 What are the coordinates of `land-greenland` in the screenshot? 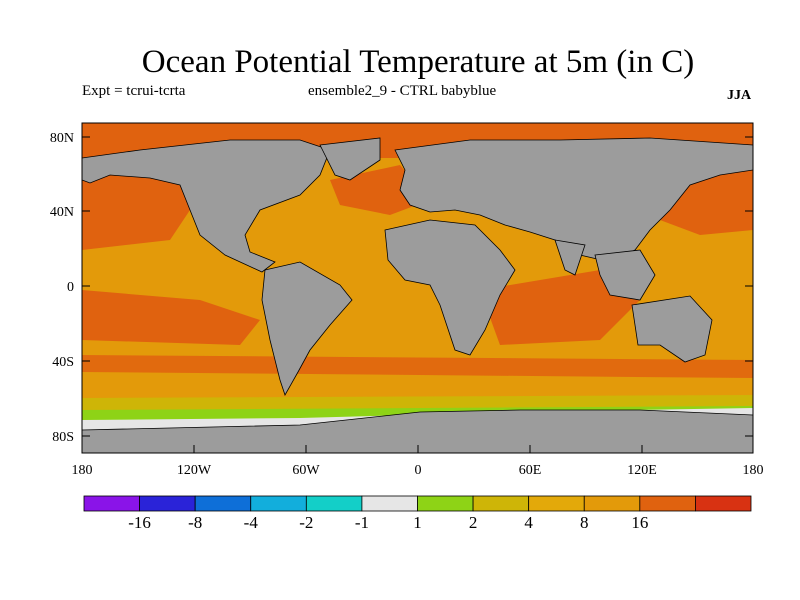 It's located at (350, 159).